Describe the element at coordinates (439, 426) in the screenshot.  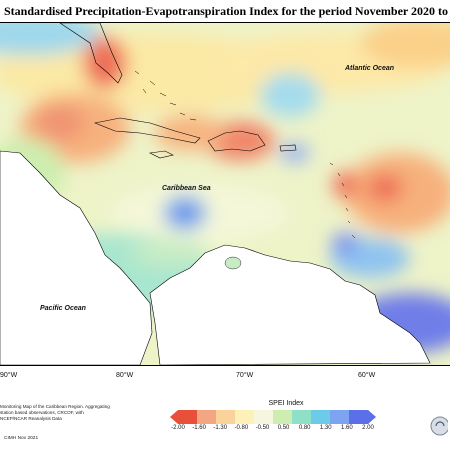
I see `cimh-logo` at that location.